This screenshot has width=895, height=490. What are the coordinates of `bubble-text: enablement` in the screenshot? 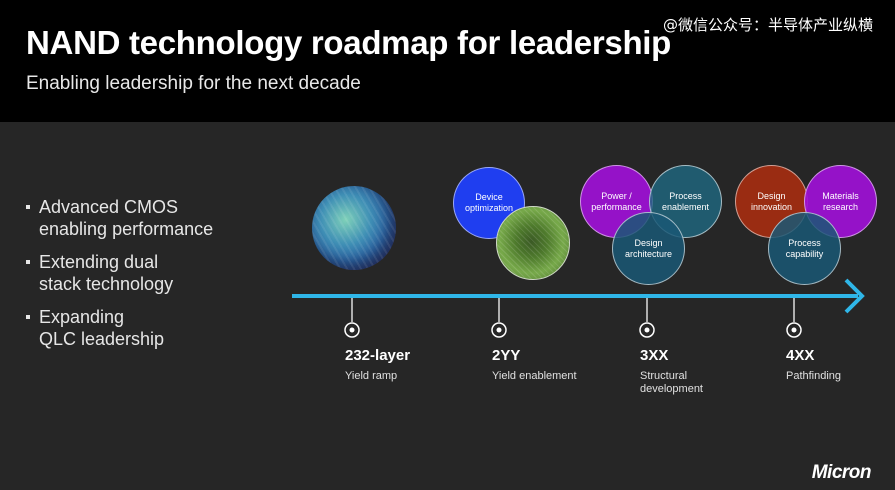 It's located at (685, 206).